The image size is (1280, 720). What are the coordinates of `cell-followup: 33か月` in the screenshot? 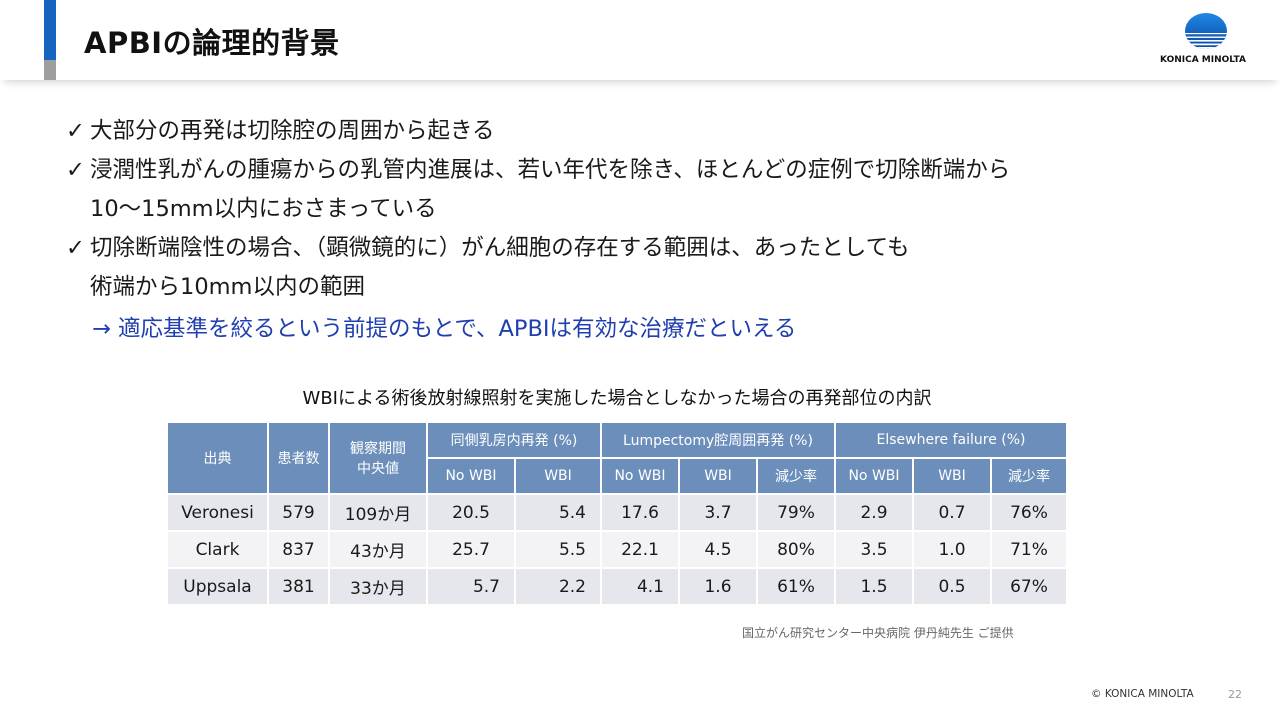 It's located at (378, 586).